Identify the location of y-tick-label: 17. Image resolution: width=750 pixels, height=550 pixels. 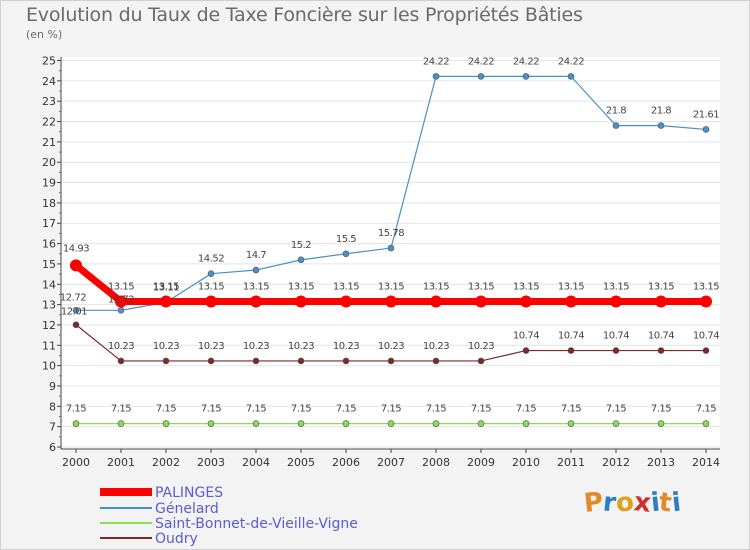
(49, 223).